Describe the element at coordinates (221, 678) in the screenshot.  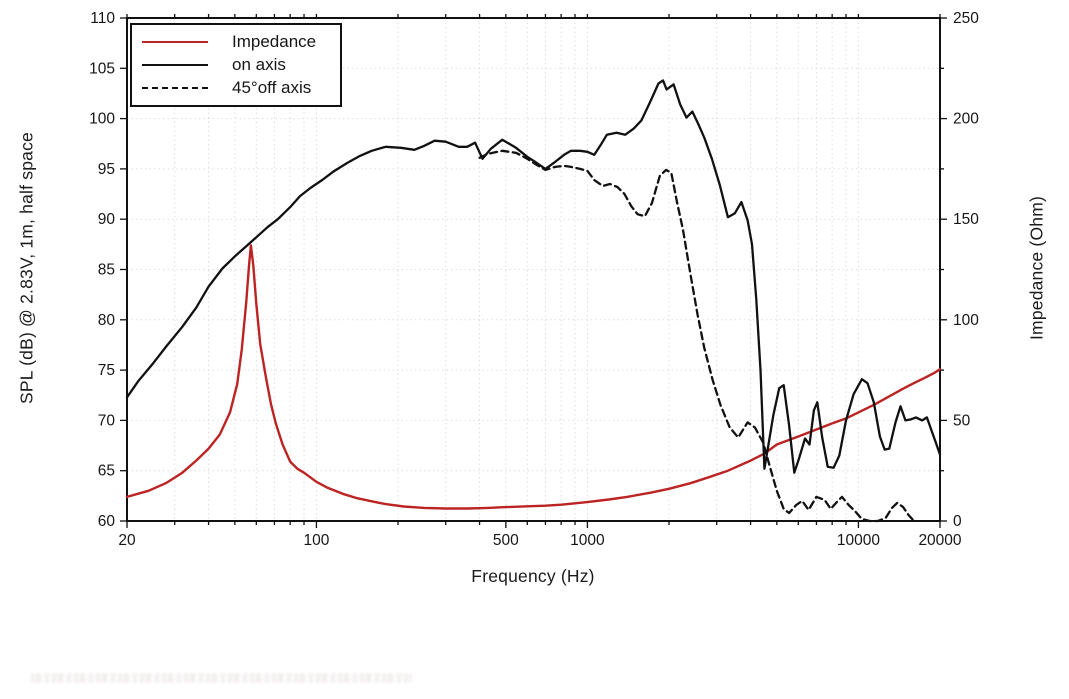
I see `illegible-watermark` at that location.